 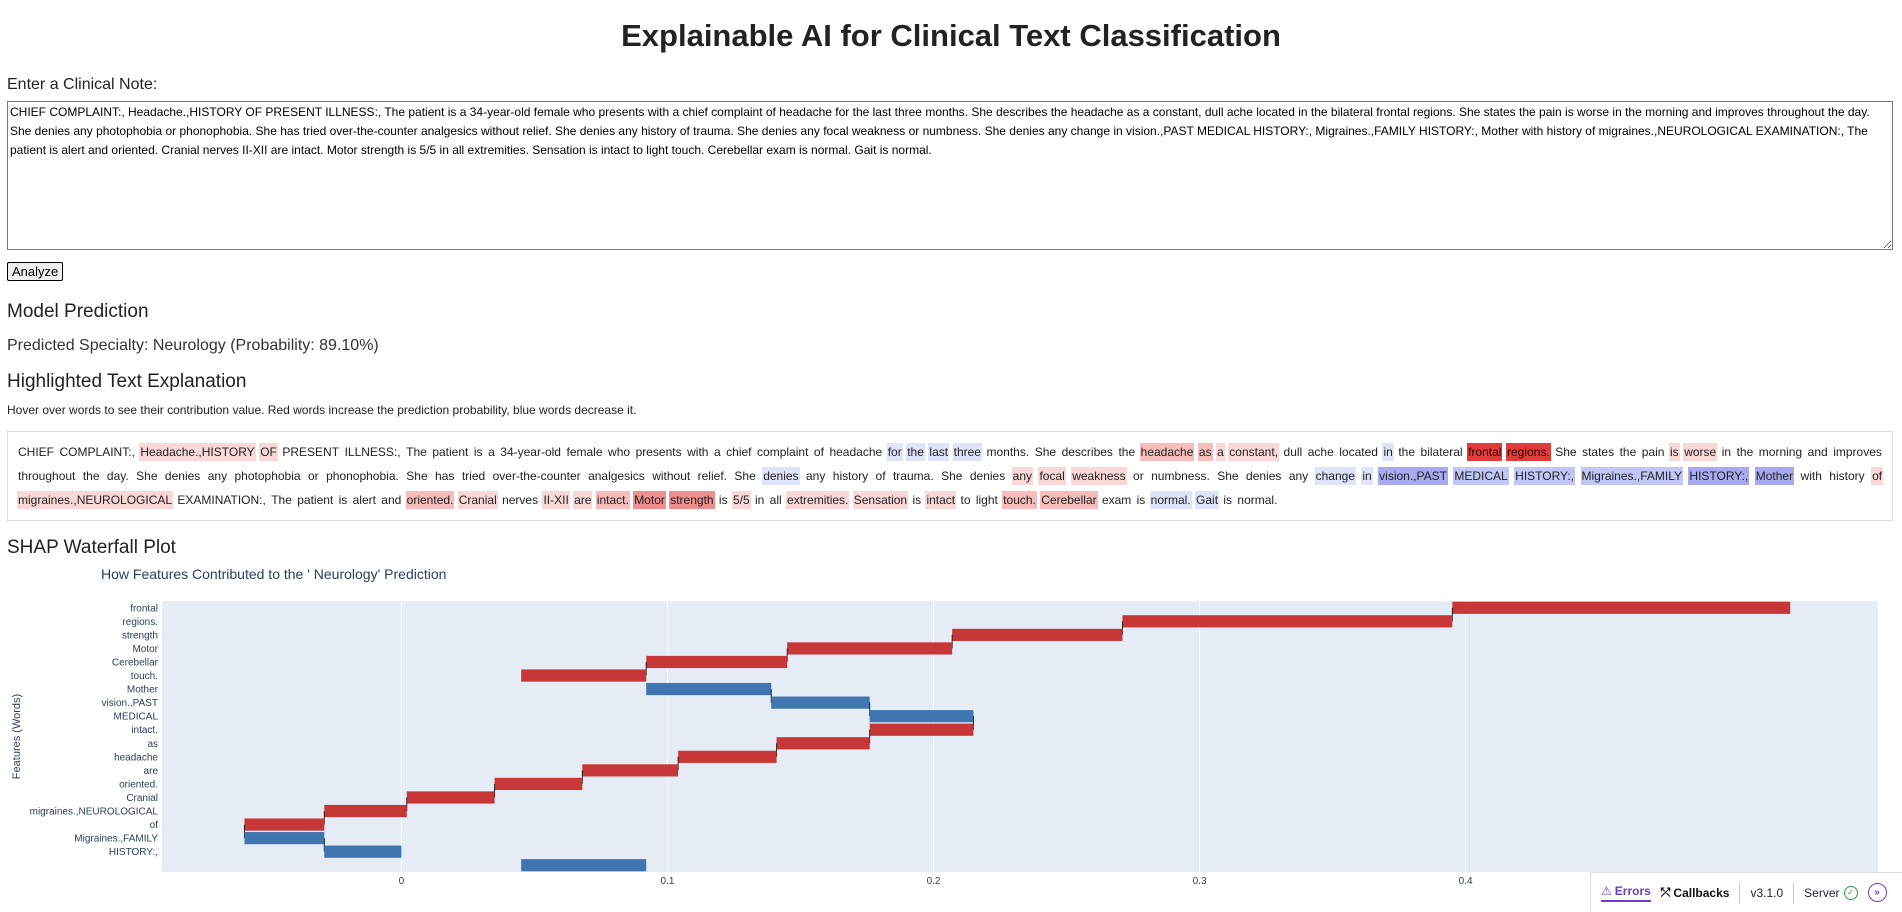 I want to click on highlighted-word: migraines.,NEUROLOGICAL, so click(x=95, y=500).